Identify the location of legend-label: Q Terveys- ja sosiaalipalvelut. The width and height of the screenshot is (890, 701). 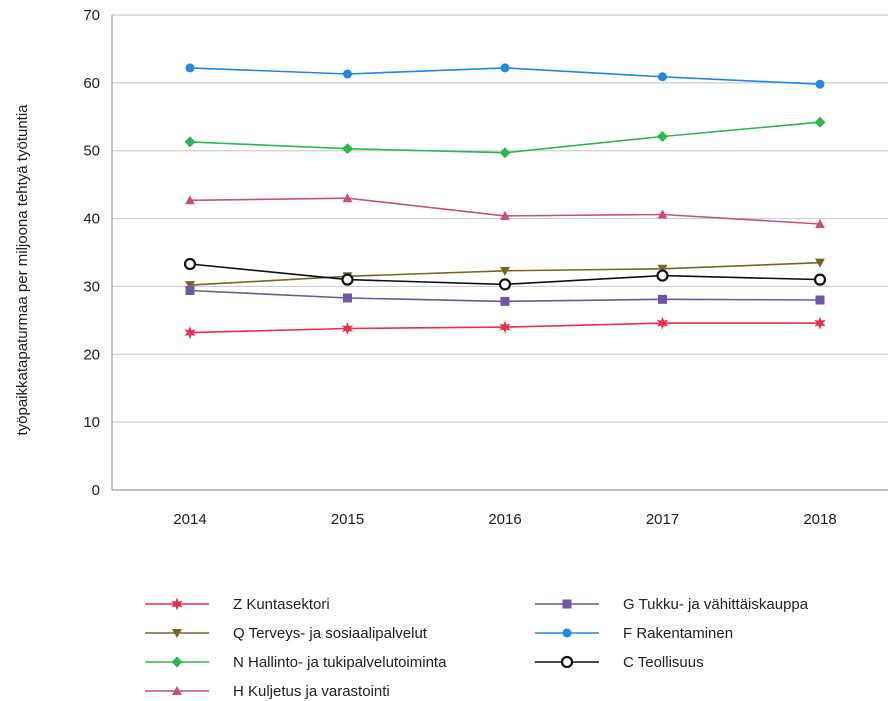
(330, 633).